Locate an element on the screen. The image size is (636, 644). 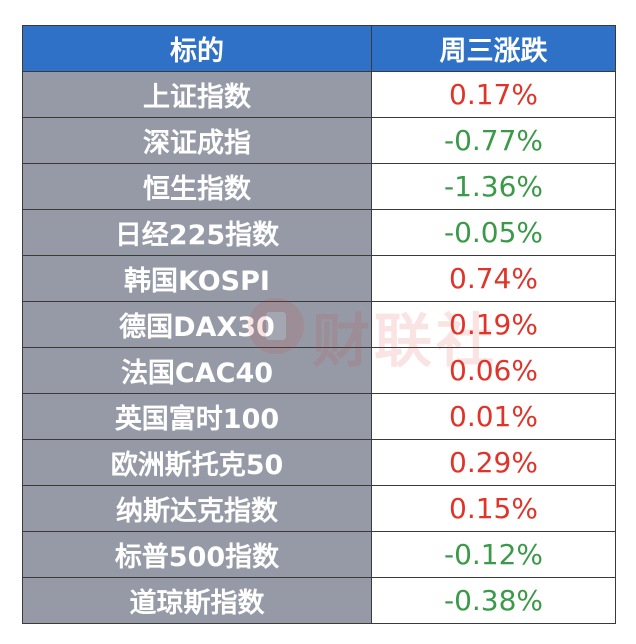
table-header-row: 标的 周三涨跌 is located at coordinates (319, 48).